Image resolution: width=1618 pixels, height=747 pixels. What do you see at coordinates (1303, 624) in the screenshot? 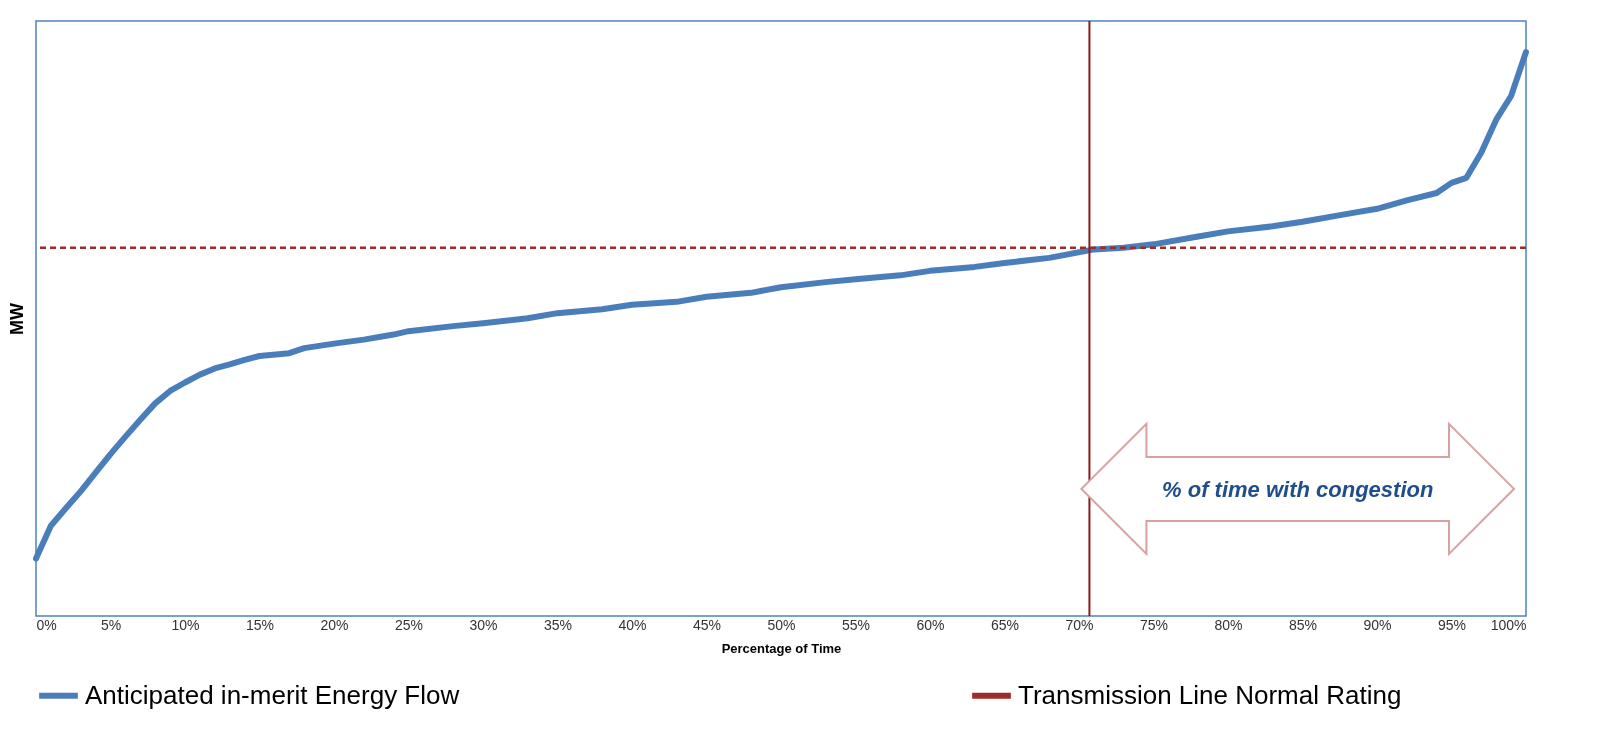
I see `x-tick-label: 85%` at bounding box center [1303, 624].